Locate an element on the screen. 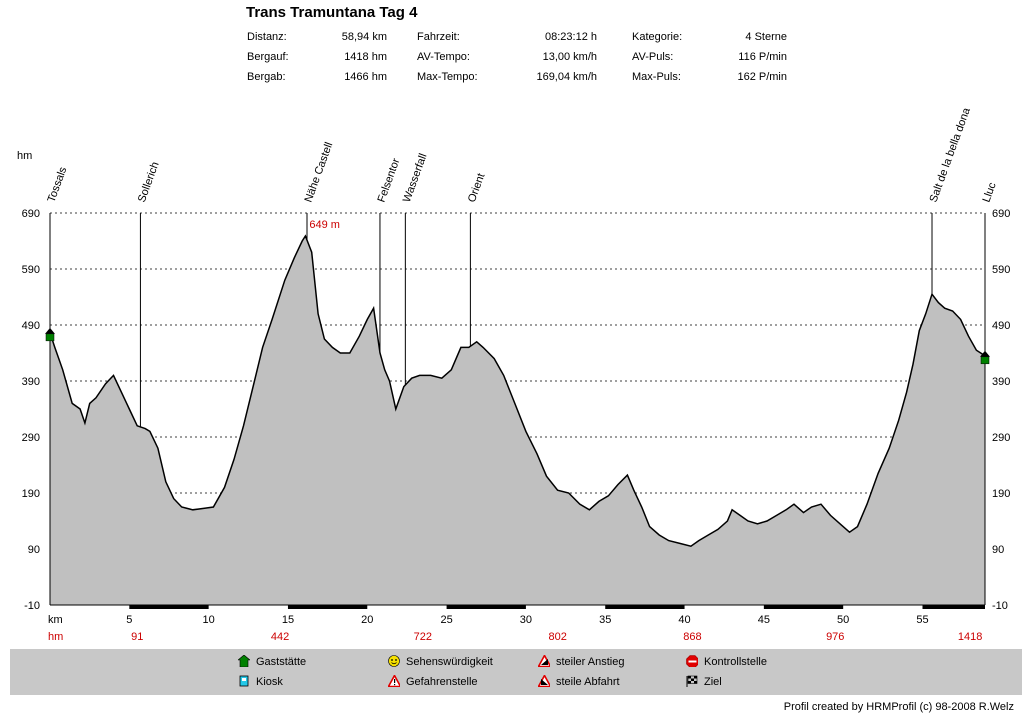 This screenshot has height=714, width=1034. waypoint-label: Wasserfall is located at coordinates (415, 178).